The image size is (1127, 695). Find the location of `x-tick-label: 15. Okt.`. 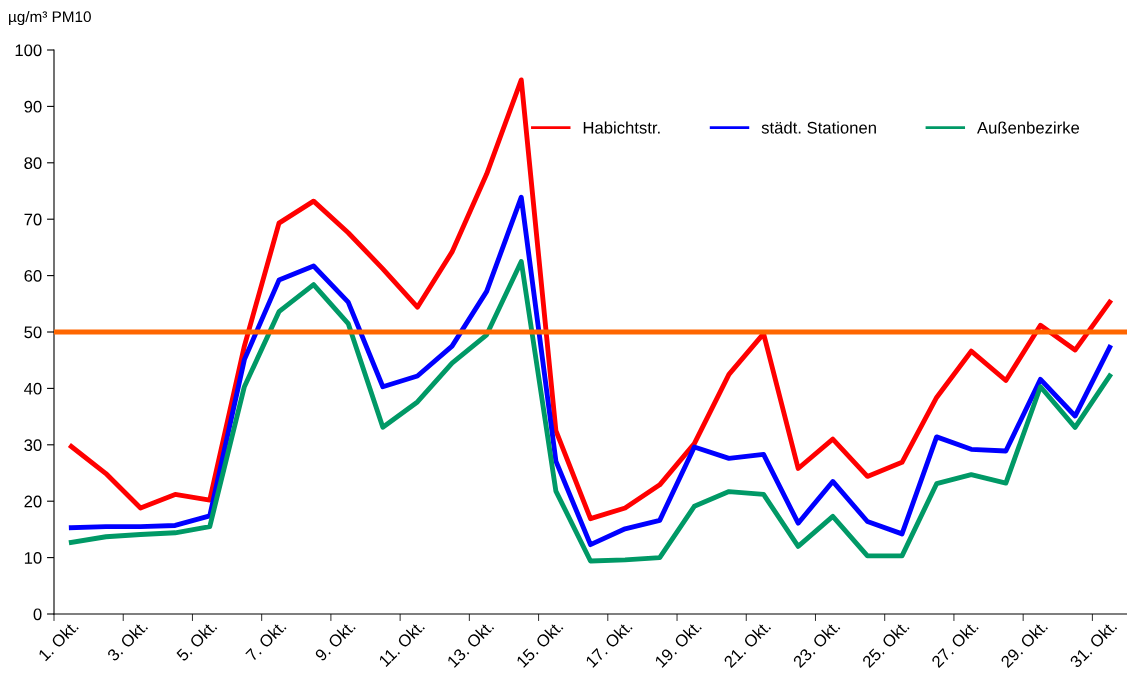

x-tick-label: 15. Okt. is located at coordinates (539, 643).